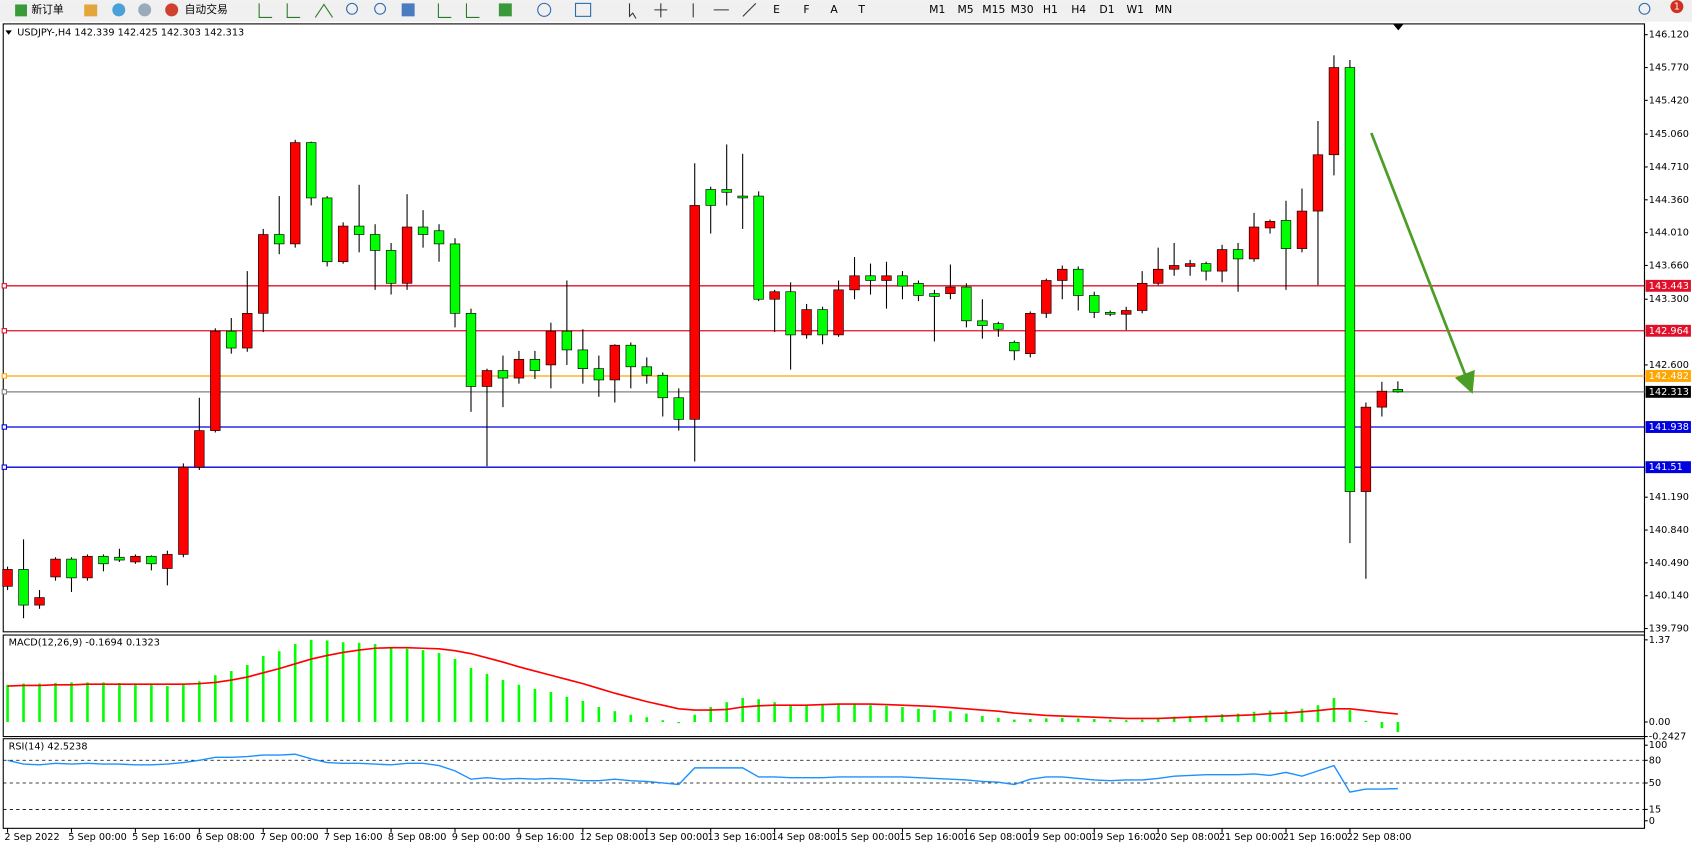 Image resolution: width=1692 pixels, height=853 pixels. I want to click on new-order-icon, so click(21, 10).